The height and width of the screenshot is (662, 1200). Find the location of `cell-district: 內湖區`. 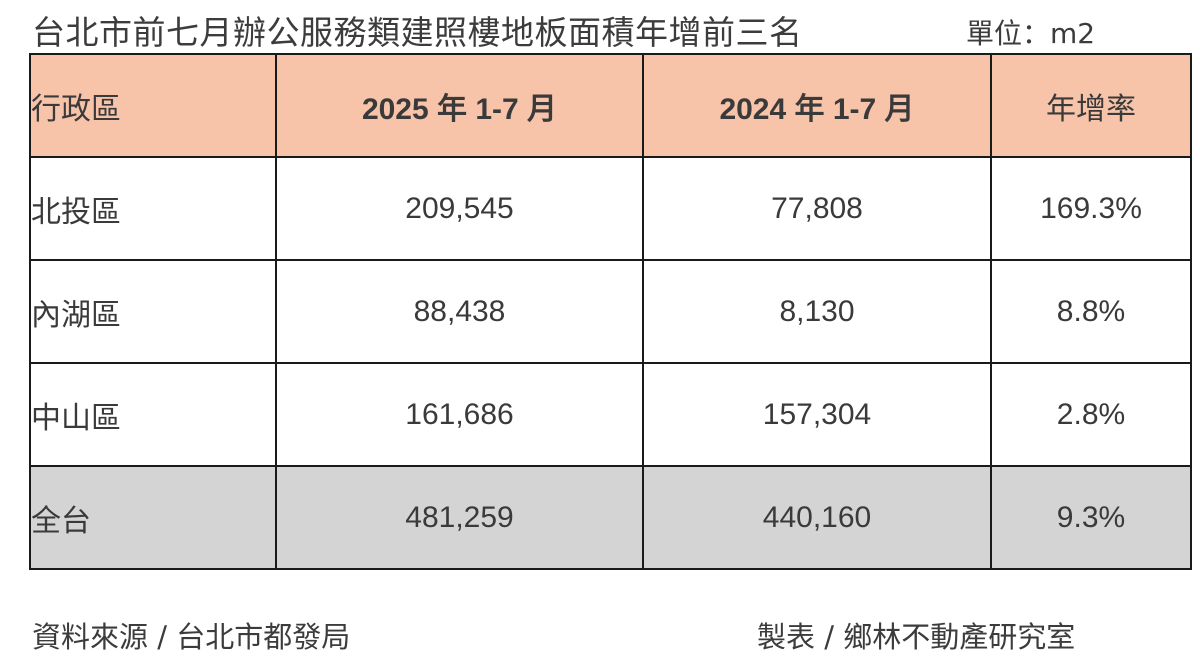

cell-district: 內湖區 is located at coordinates (153, 311).